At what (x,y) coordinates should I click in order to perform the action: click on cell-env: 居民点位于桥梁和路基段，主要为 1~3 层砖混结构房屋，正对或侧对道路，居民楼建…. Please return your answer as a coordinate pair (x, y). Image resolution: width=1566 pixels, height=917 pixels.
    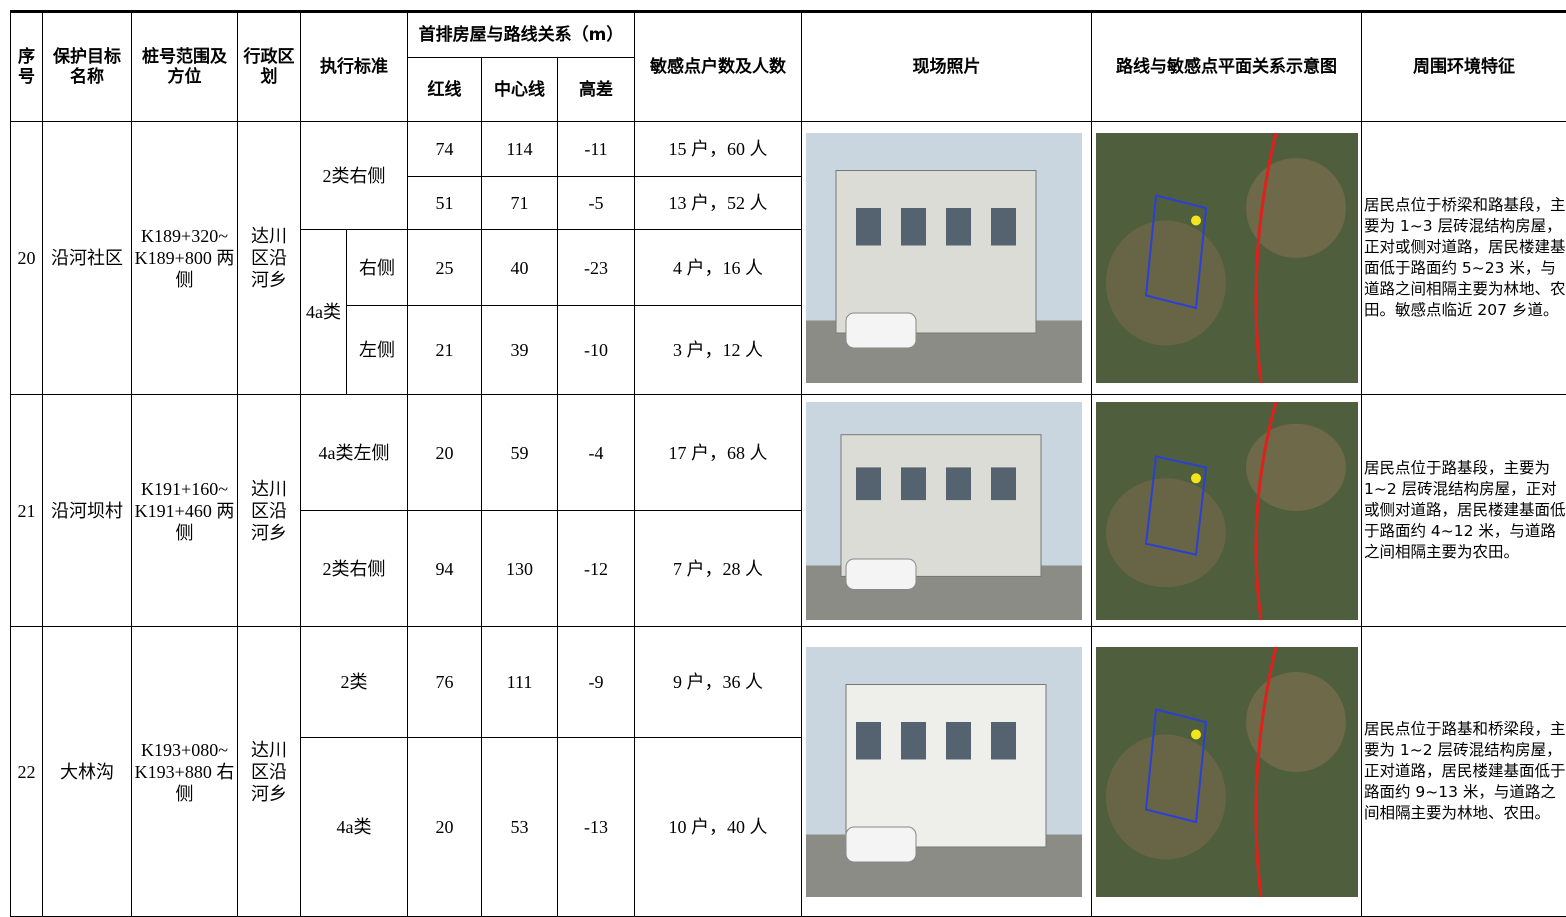
    Looking at the image, I should click on (1463, 258).